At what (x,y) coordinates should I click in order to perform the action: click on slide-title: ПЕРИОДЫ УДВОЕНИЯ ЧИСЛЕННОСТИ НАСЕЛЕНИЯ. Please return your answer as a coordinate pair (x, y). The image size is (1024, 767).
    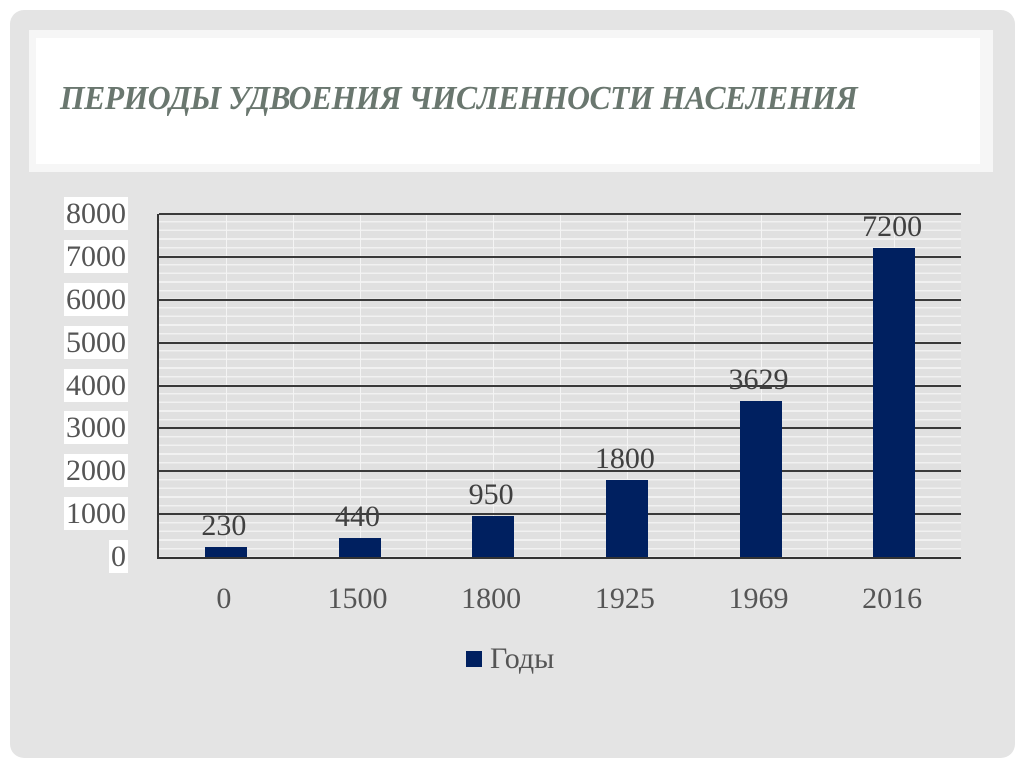
    Looking at the image, I should click on (459, 98).